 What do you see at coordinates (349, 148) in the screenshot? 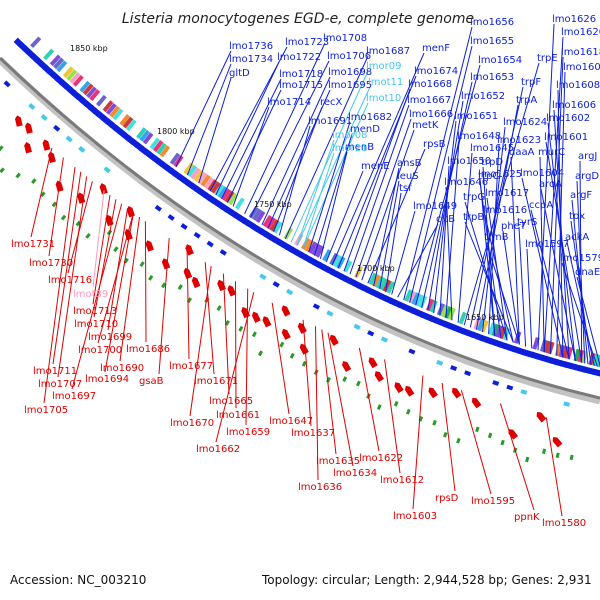
I see `gene-label-lmor21: lmor21` at bounding box center [349, 148].